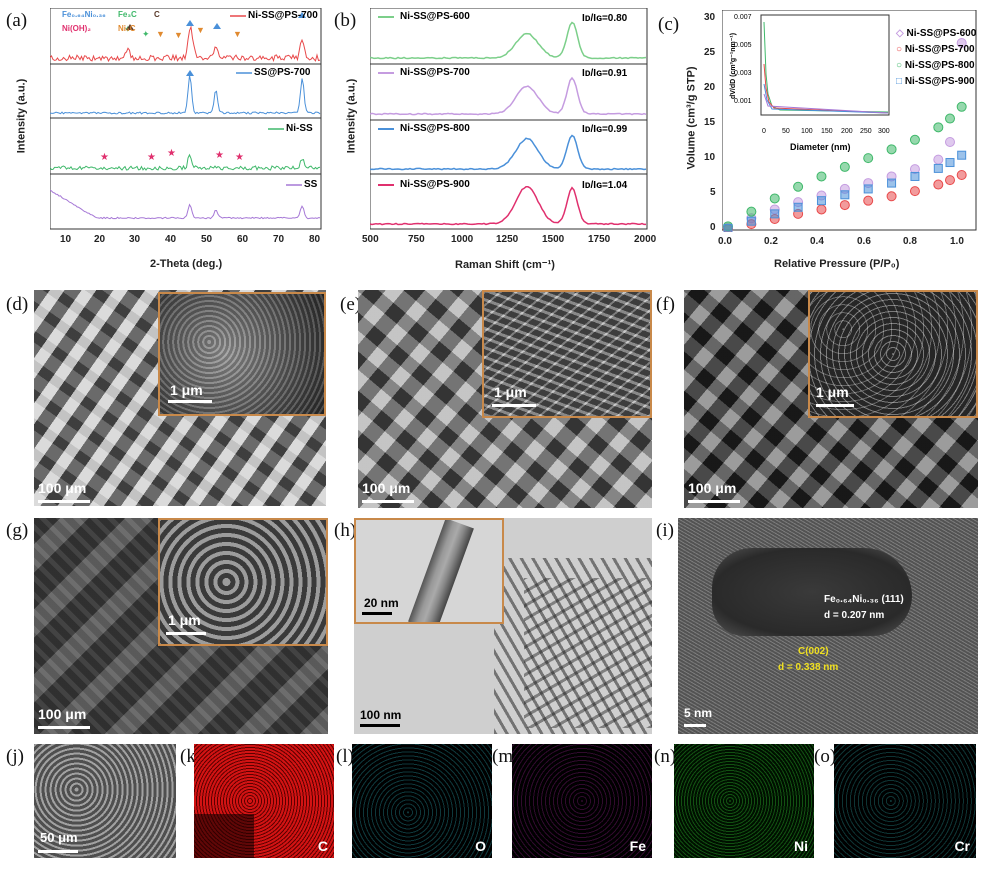 This screenshot has height=871, width=985. Describe the element at coordinates (21, 116) in the screenshot. I see `xrd-ylabel: Intensity (a.u.)` at that location.